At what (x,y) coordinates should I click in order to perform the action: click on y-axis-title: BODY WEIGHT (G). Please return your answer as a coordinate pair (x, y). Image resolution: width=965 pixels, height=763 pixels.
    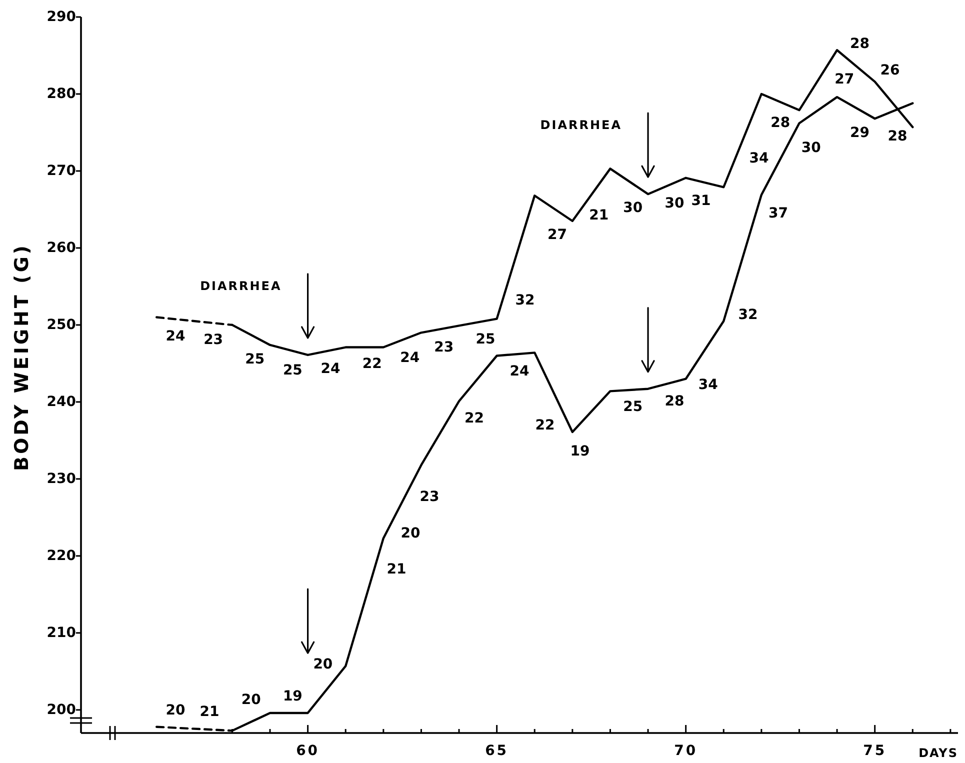
    Looking at the image, I should click on (22, 357).